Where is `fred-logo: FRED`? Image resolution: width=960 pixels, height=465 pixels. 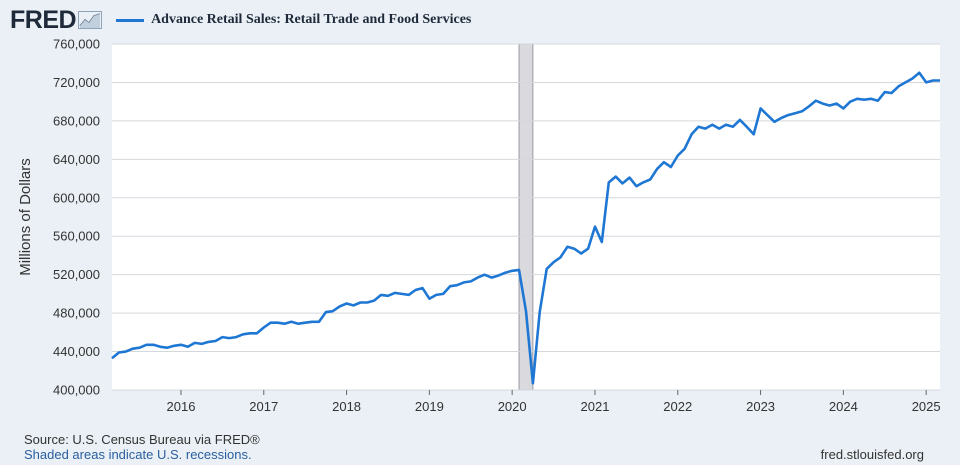
fred-logo: FRED is located at coordinates (56, 20).